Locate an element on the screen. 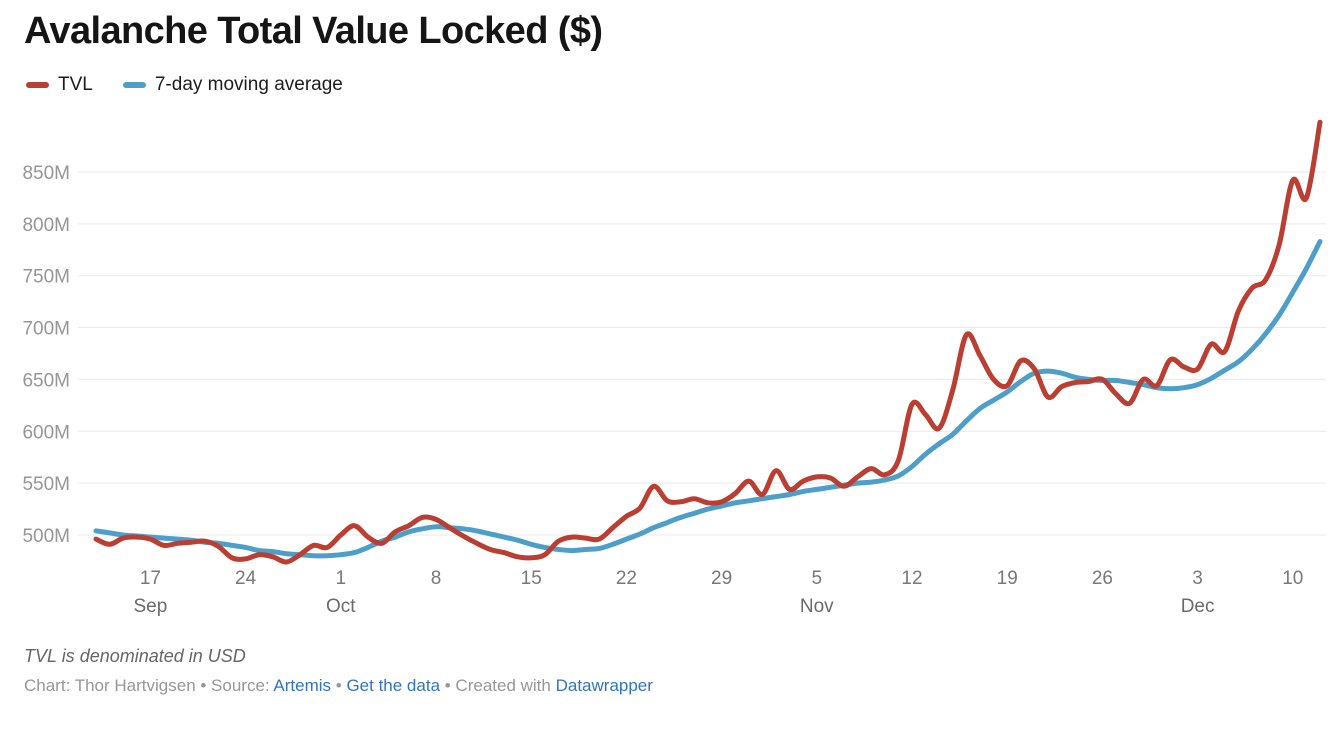 The height and width of the screenshot is (737, 1332). x-axis-month-label: Nov is located at coordinates (817, 606).